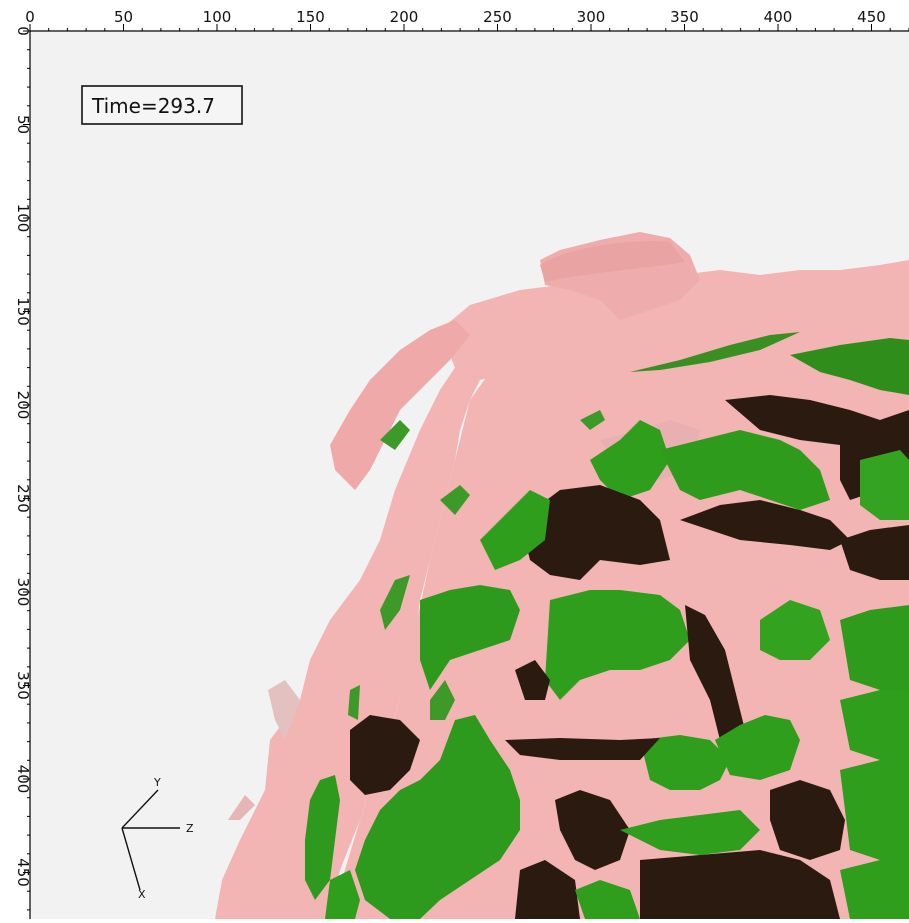 The height and width of the screenshot is (923, 909). What do you see at coordinates (497, 17) in the screenshot?
I see `x-tick-label: 250` at bounding box center [497, 17].